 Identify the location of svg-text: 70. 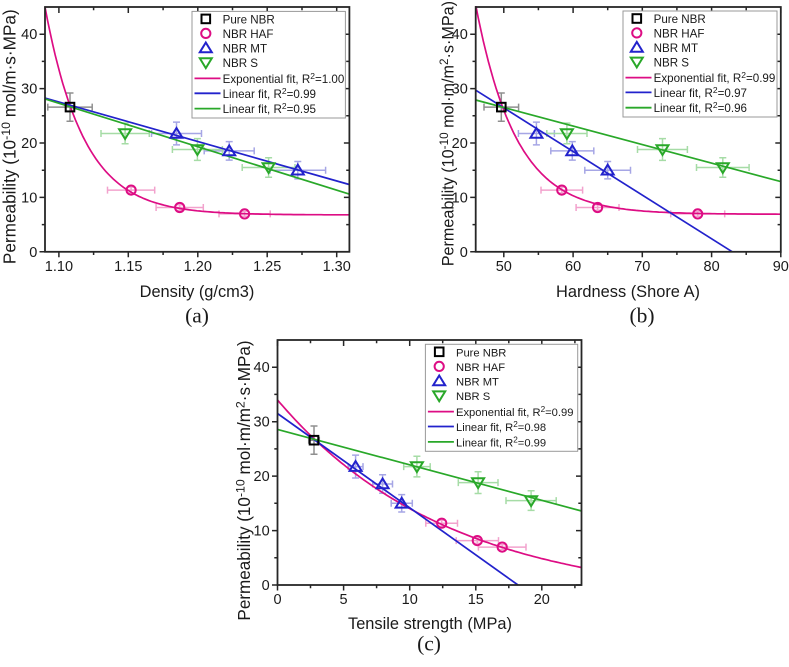
(642, 267).